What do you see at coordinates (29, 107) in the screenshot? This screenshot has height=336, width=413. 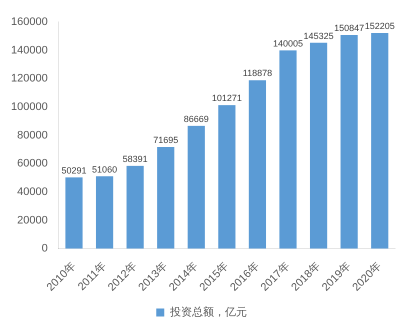 I see `y-tick-label: 100000` at bounding box center [29, 107].